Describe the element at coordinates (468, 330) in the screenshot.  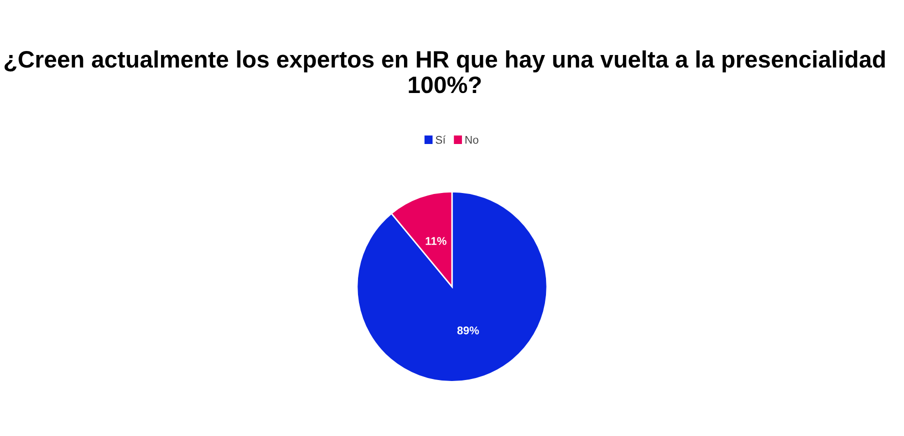
I see `data-label: 89%` at that location.